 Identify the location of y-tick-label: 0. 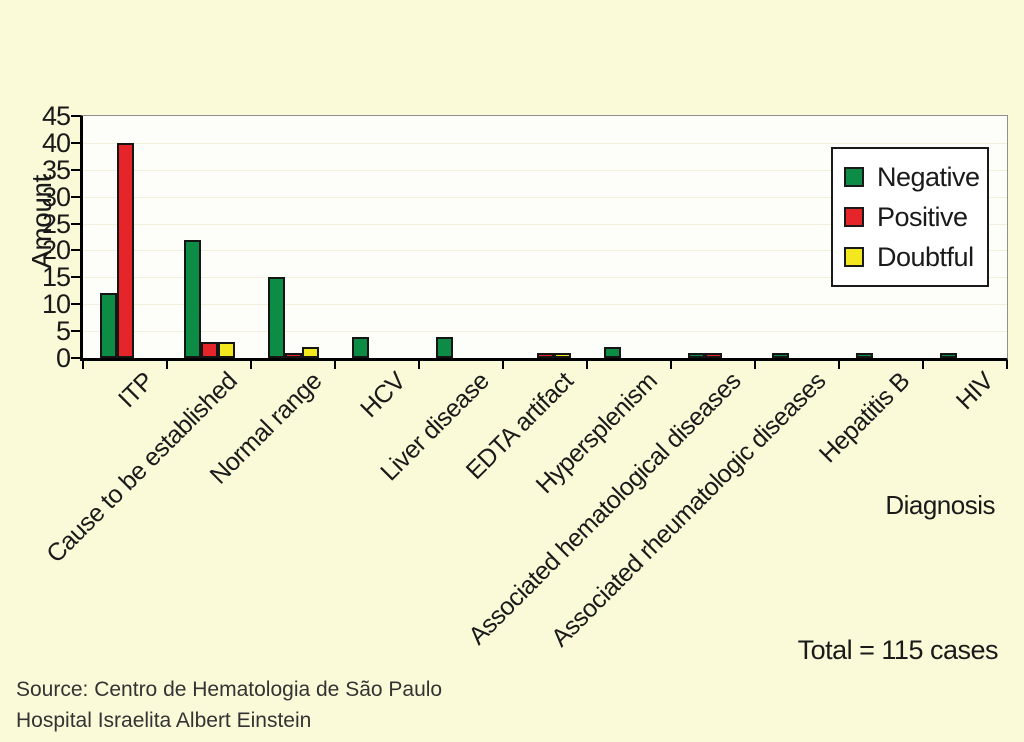
(63, 358).